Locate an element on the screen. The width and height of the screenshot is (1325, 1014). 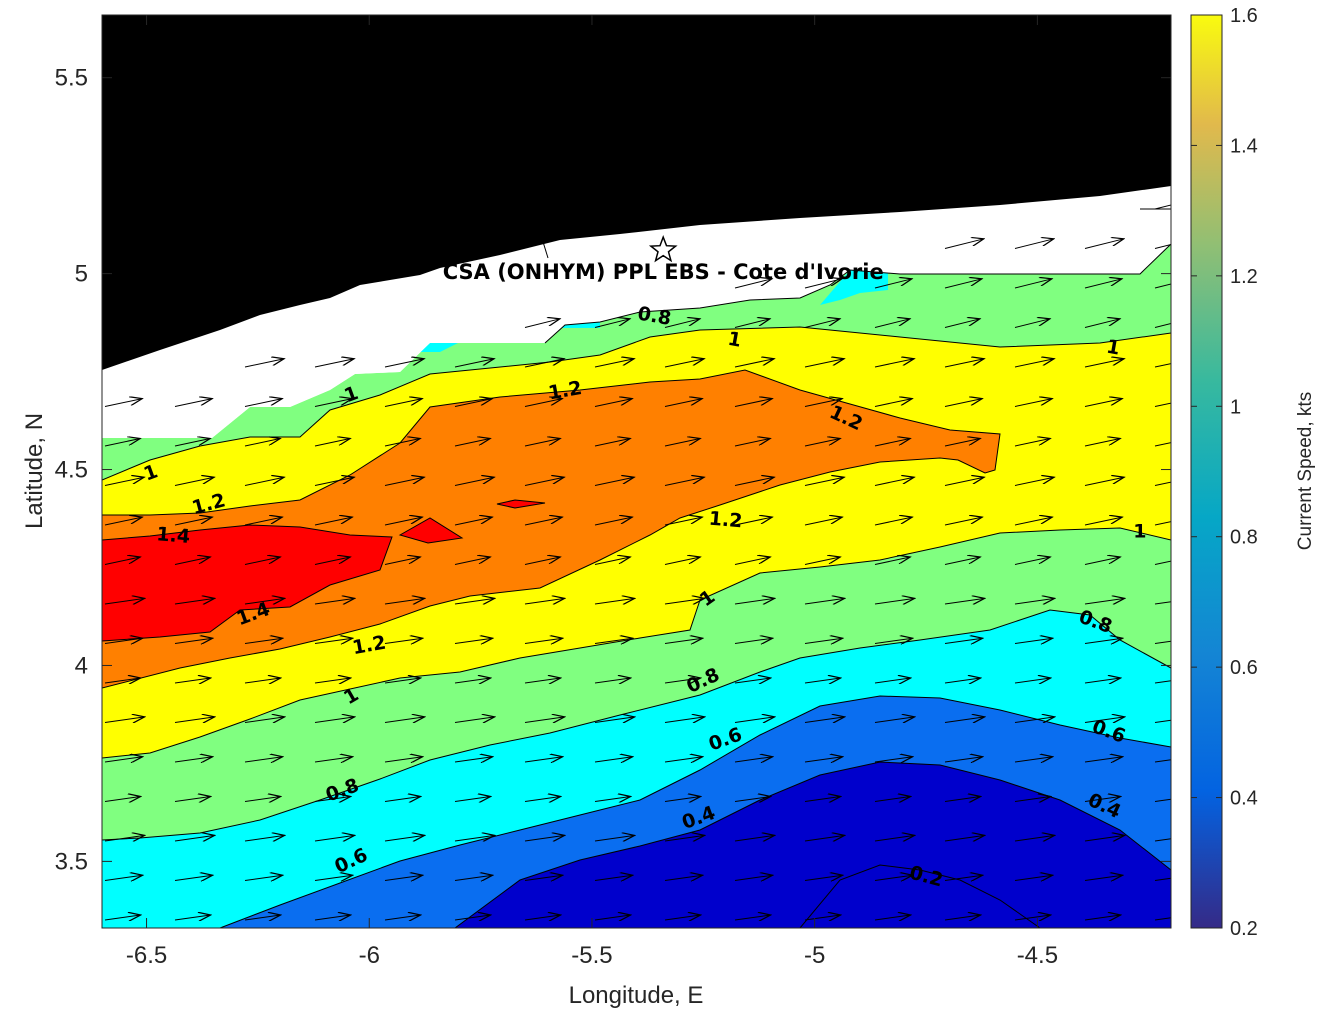
colorbar-gradient is located at coordinates (1206, 471).